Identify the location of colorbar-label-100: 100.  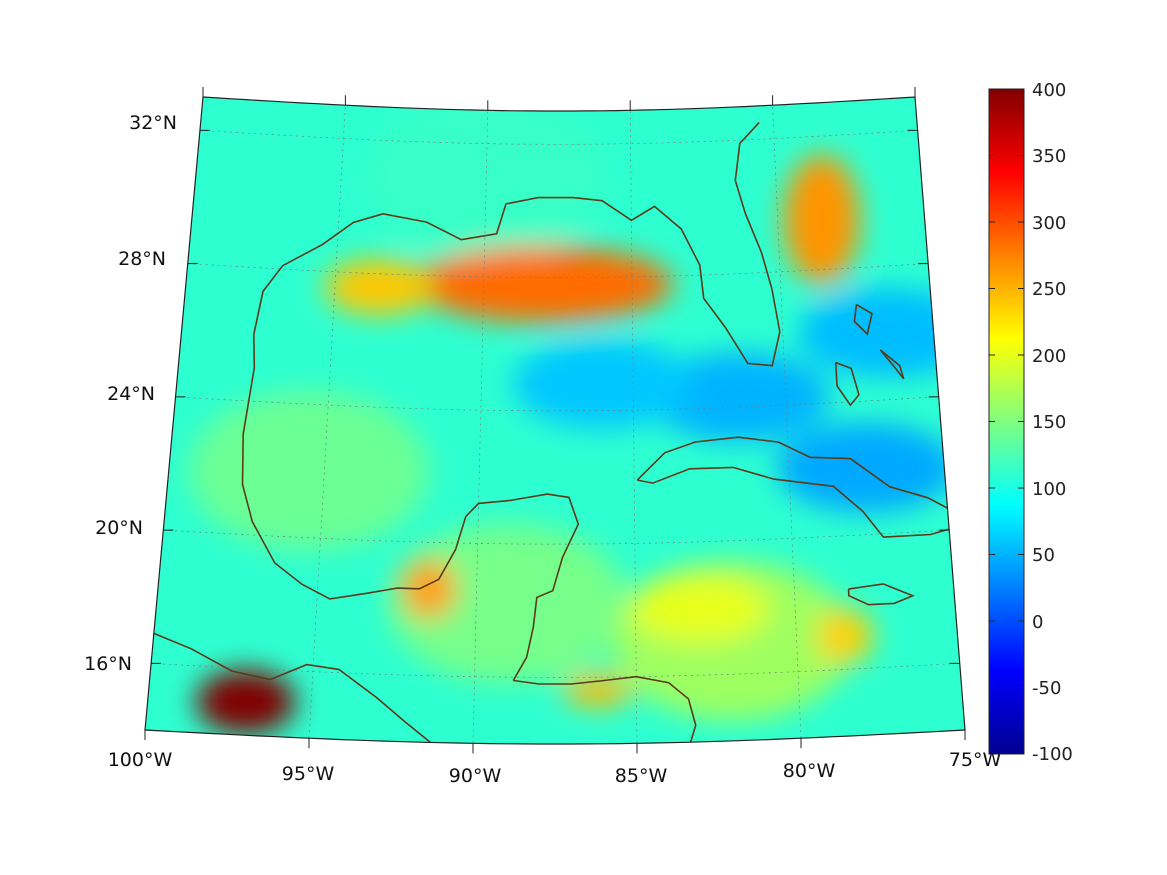
(1049, 489).